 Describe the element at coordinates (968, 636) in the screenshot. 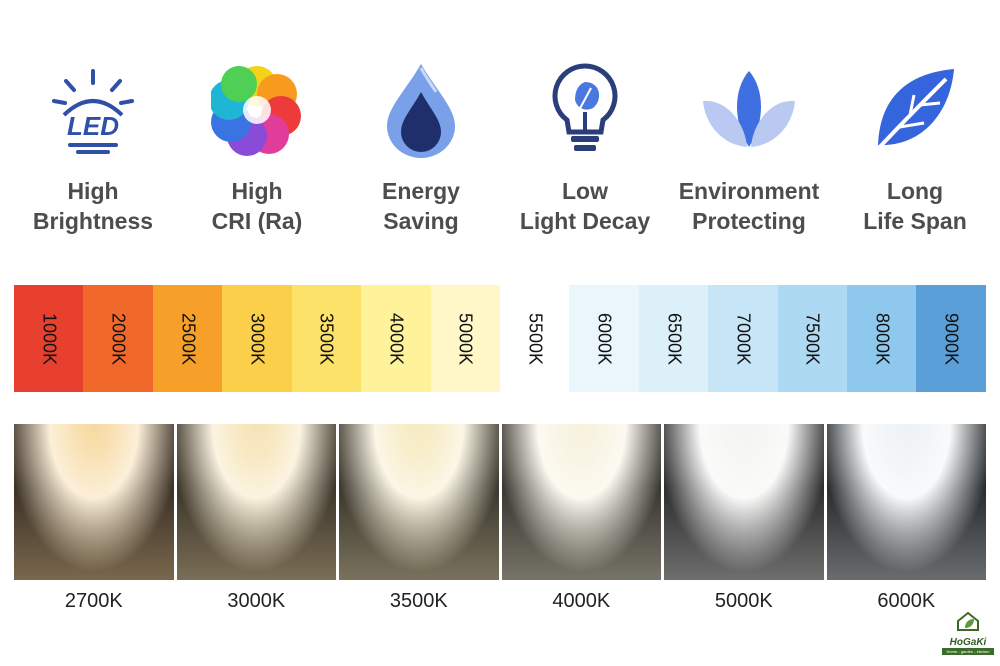

I see `brand-logo: HoGaKi Home - garden - kitchen` at that location.